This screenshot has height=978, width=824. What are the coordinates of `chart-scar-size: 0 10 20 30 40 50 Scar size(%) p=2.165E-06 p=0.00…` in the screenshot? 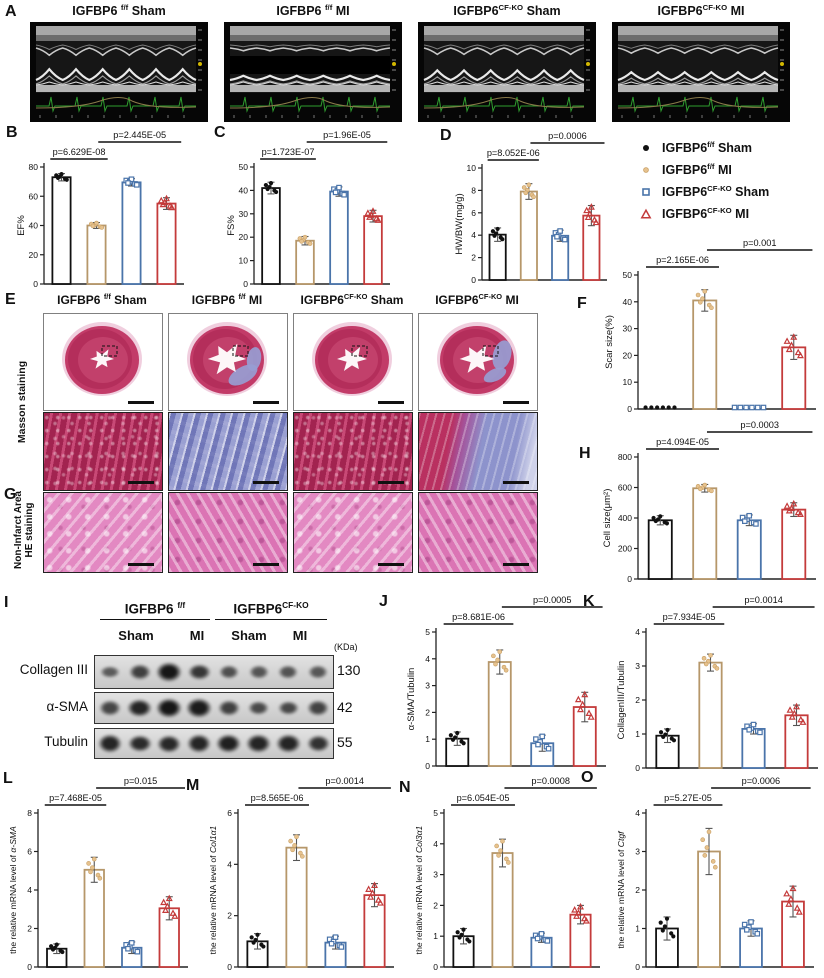 It's located at (710, 327).